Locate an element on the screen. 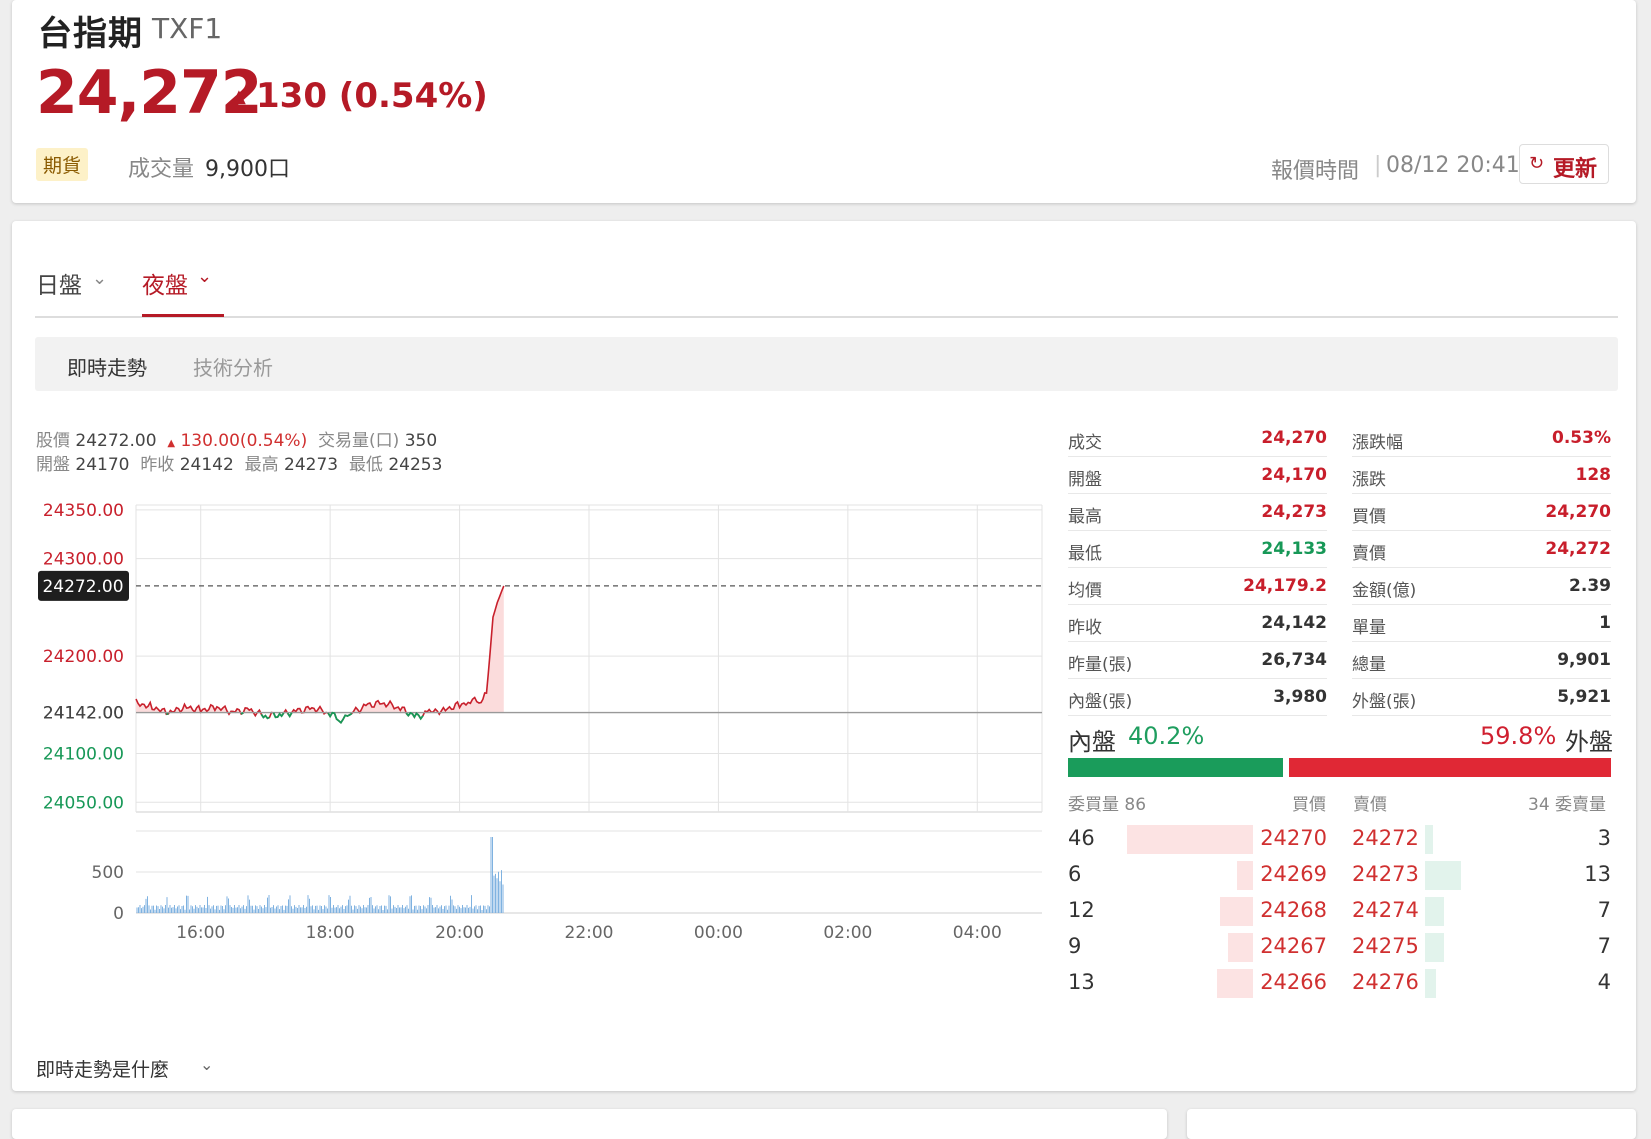  stat-value: 26,734 is located at coordinates (1294, 660).